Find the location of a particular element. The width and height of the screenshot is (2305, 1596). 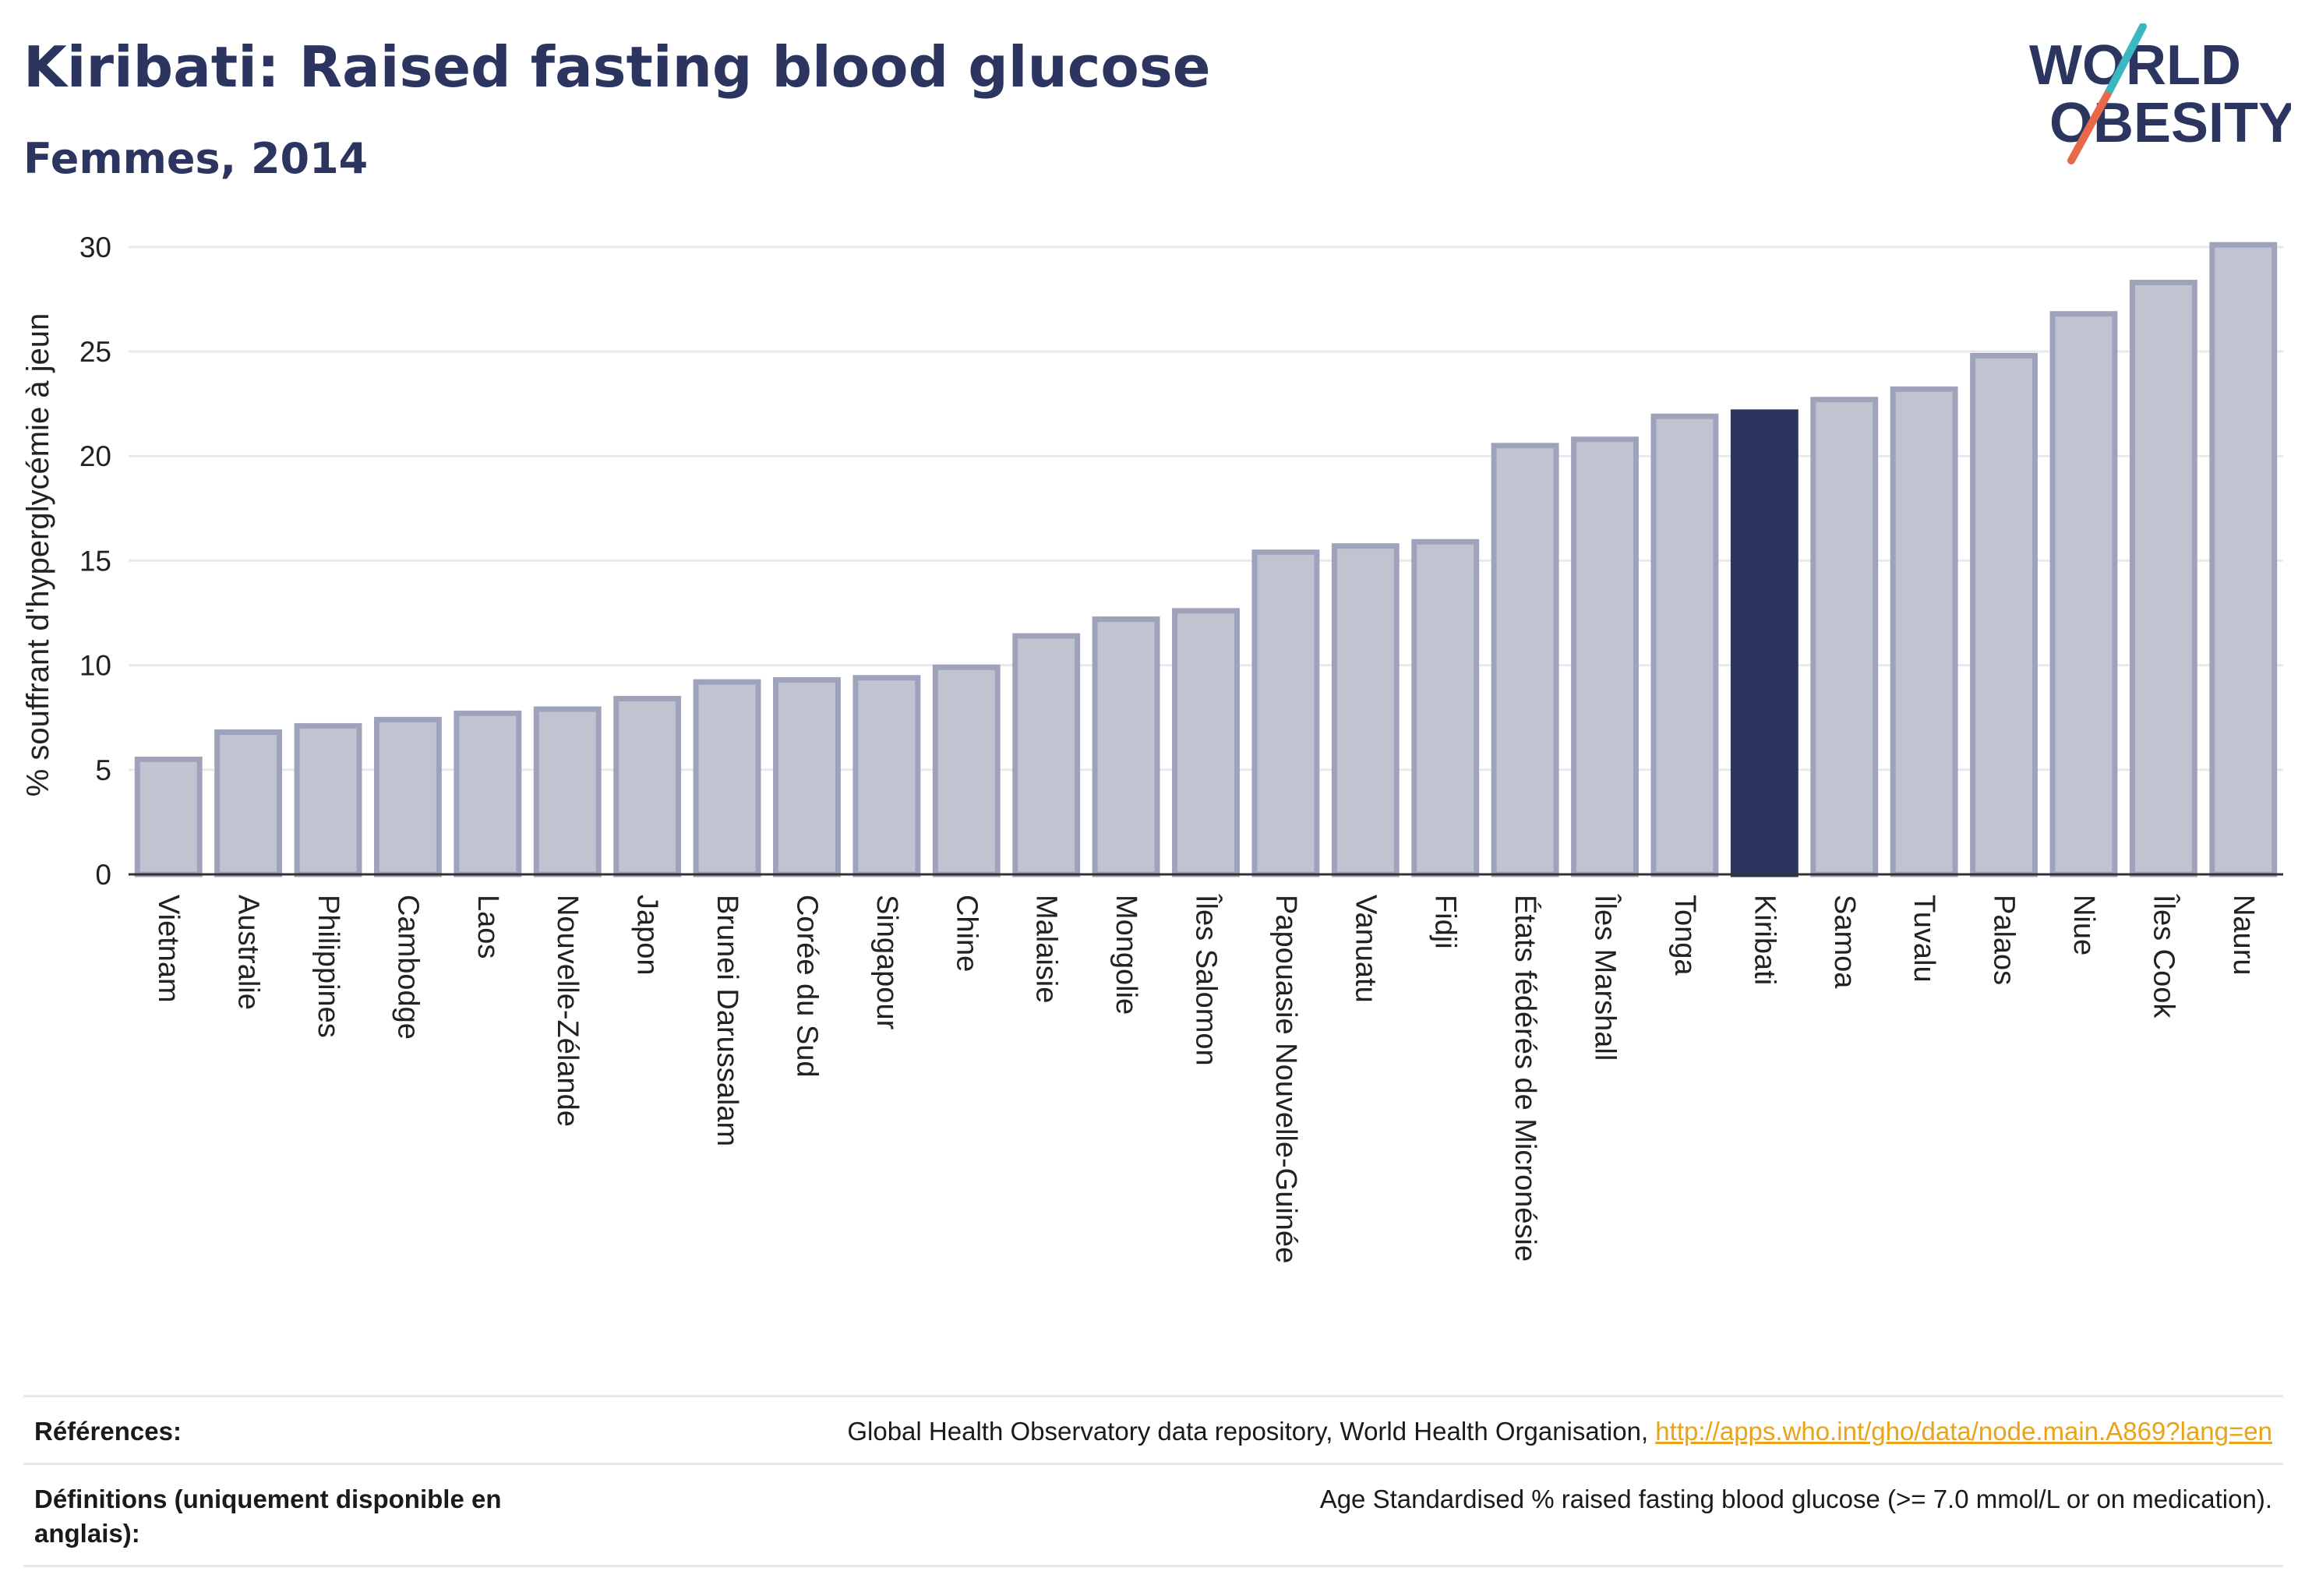

bar-palaos is located at coordinates (2004, 614).